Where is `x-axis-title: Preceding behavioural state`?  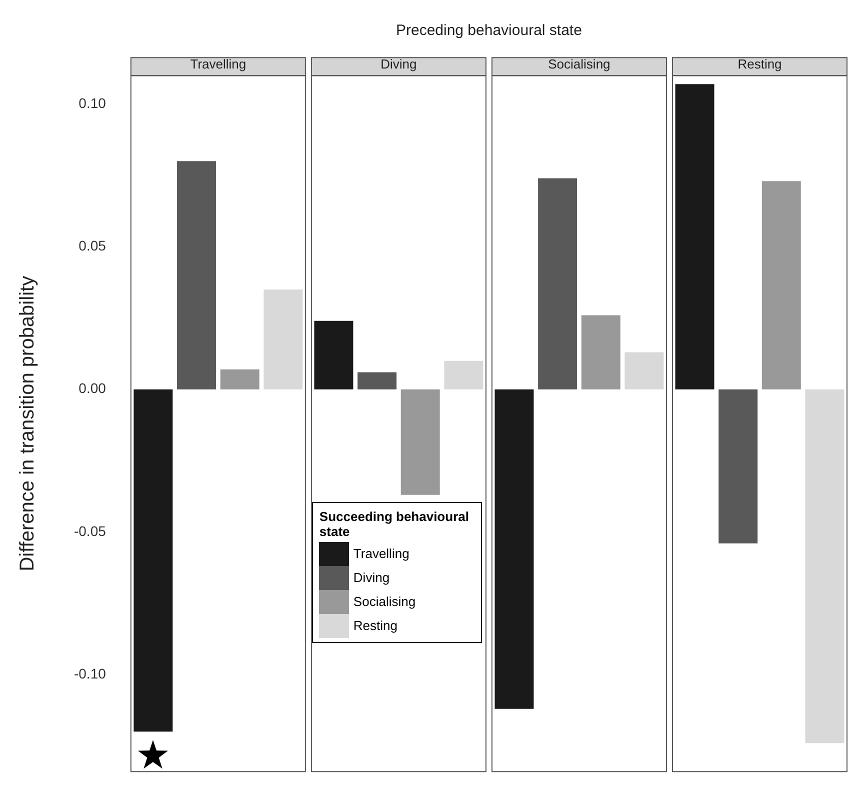
x-axis-title: Preceding behavioural state is located at coordinates (489, 31).